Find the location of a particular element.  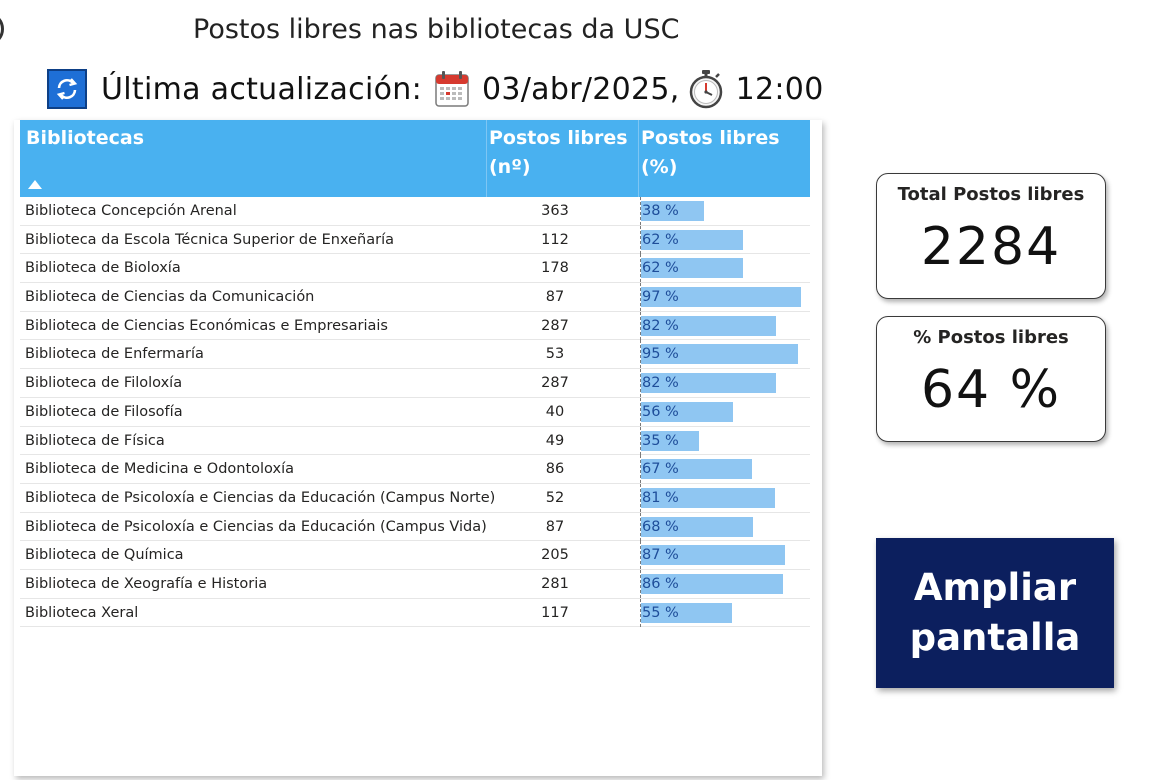

free-seats-count: 205 is located at coordinates (555, 555).